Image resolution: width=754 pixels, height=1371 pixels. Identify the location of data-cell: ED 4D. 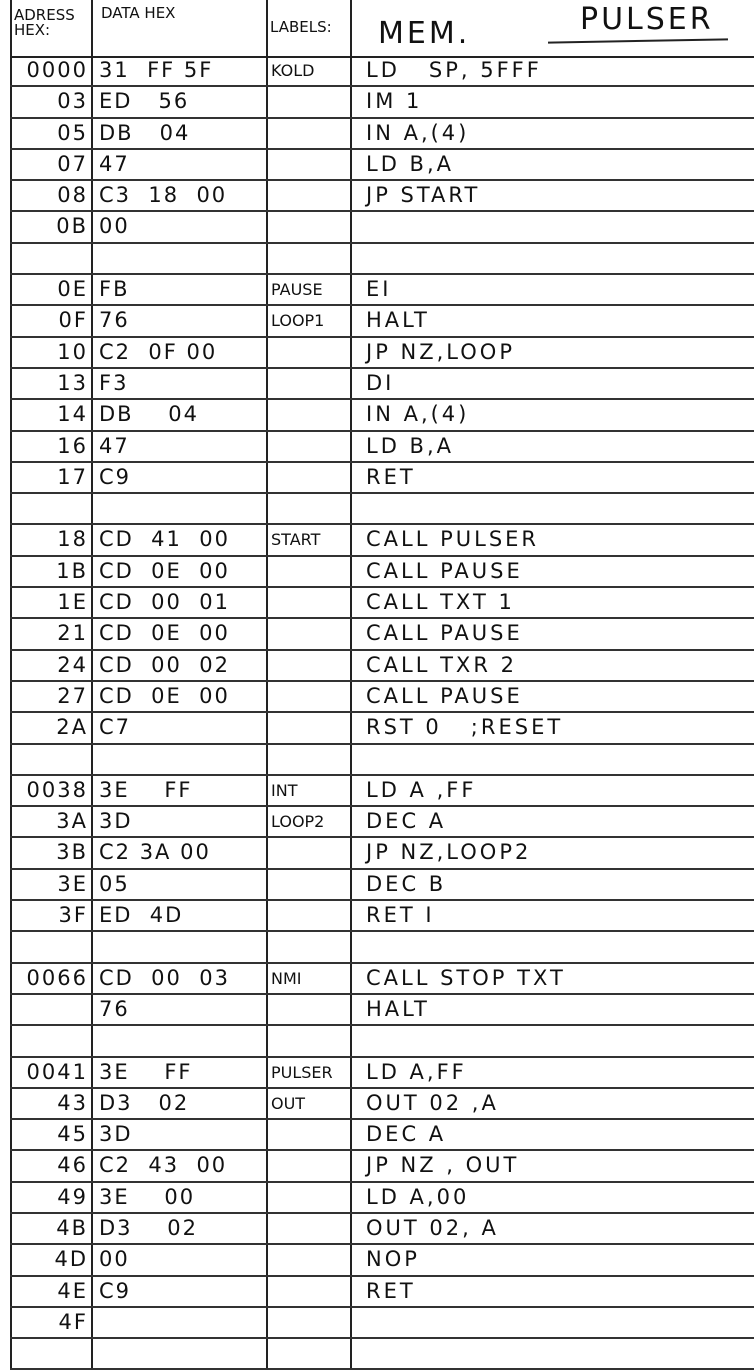
(180, 916).